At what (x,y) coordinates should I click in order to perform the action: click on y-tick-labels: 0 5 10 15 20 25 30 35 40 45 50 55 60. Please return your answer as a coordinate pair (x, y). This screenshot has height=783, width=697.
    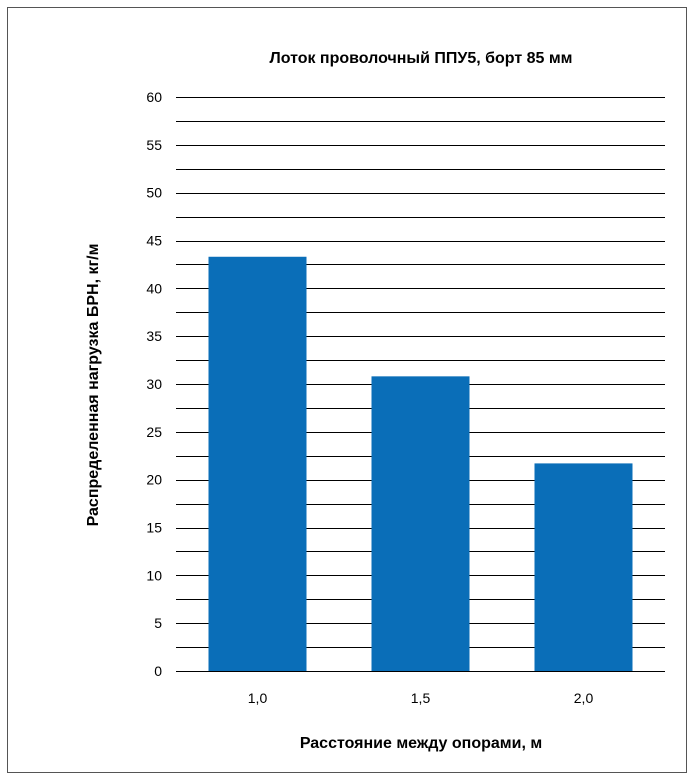
    Looking at the image, I should click on (154, 384).